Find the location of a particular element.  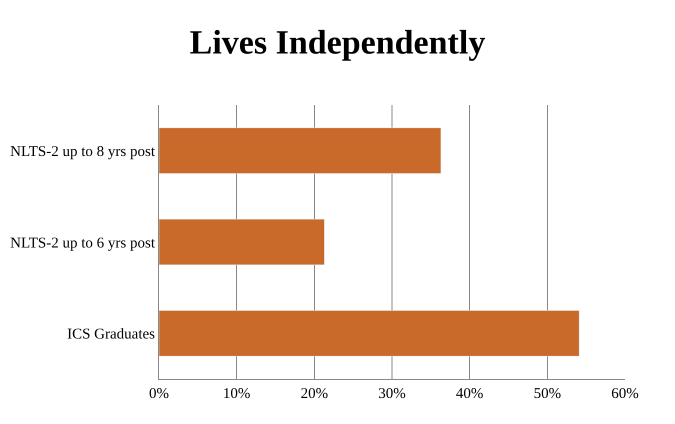

x-tick-label: 40% is located at coordinates (470, 394).